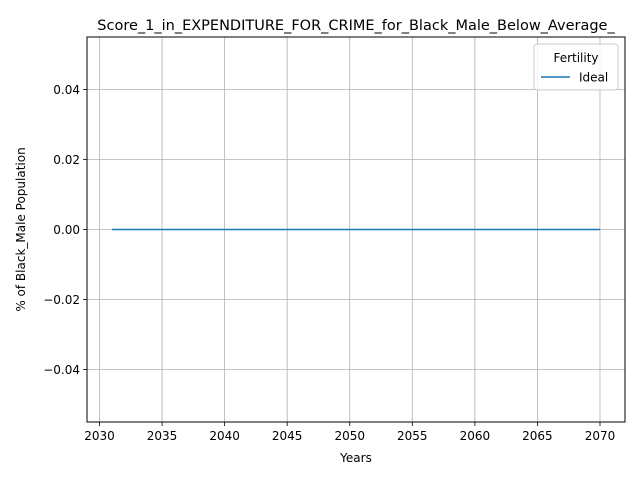 The width and height of the screenshot is (640, 480). I want to click on y-tick-label: −0.02, so click(61, 300).